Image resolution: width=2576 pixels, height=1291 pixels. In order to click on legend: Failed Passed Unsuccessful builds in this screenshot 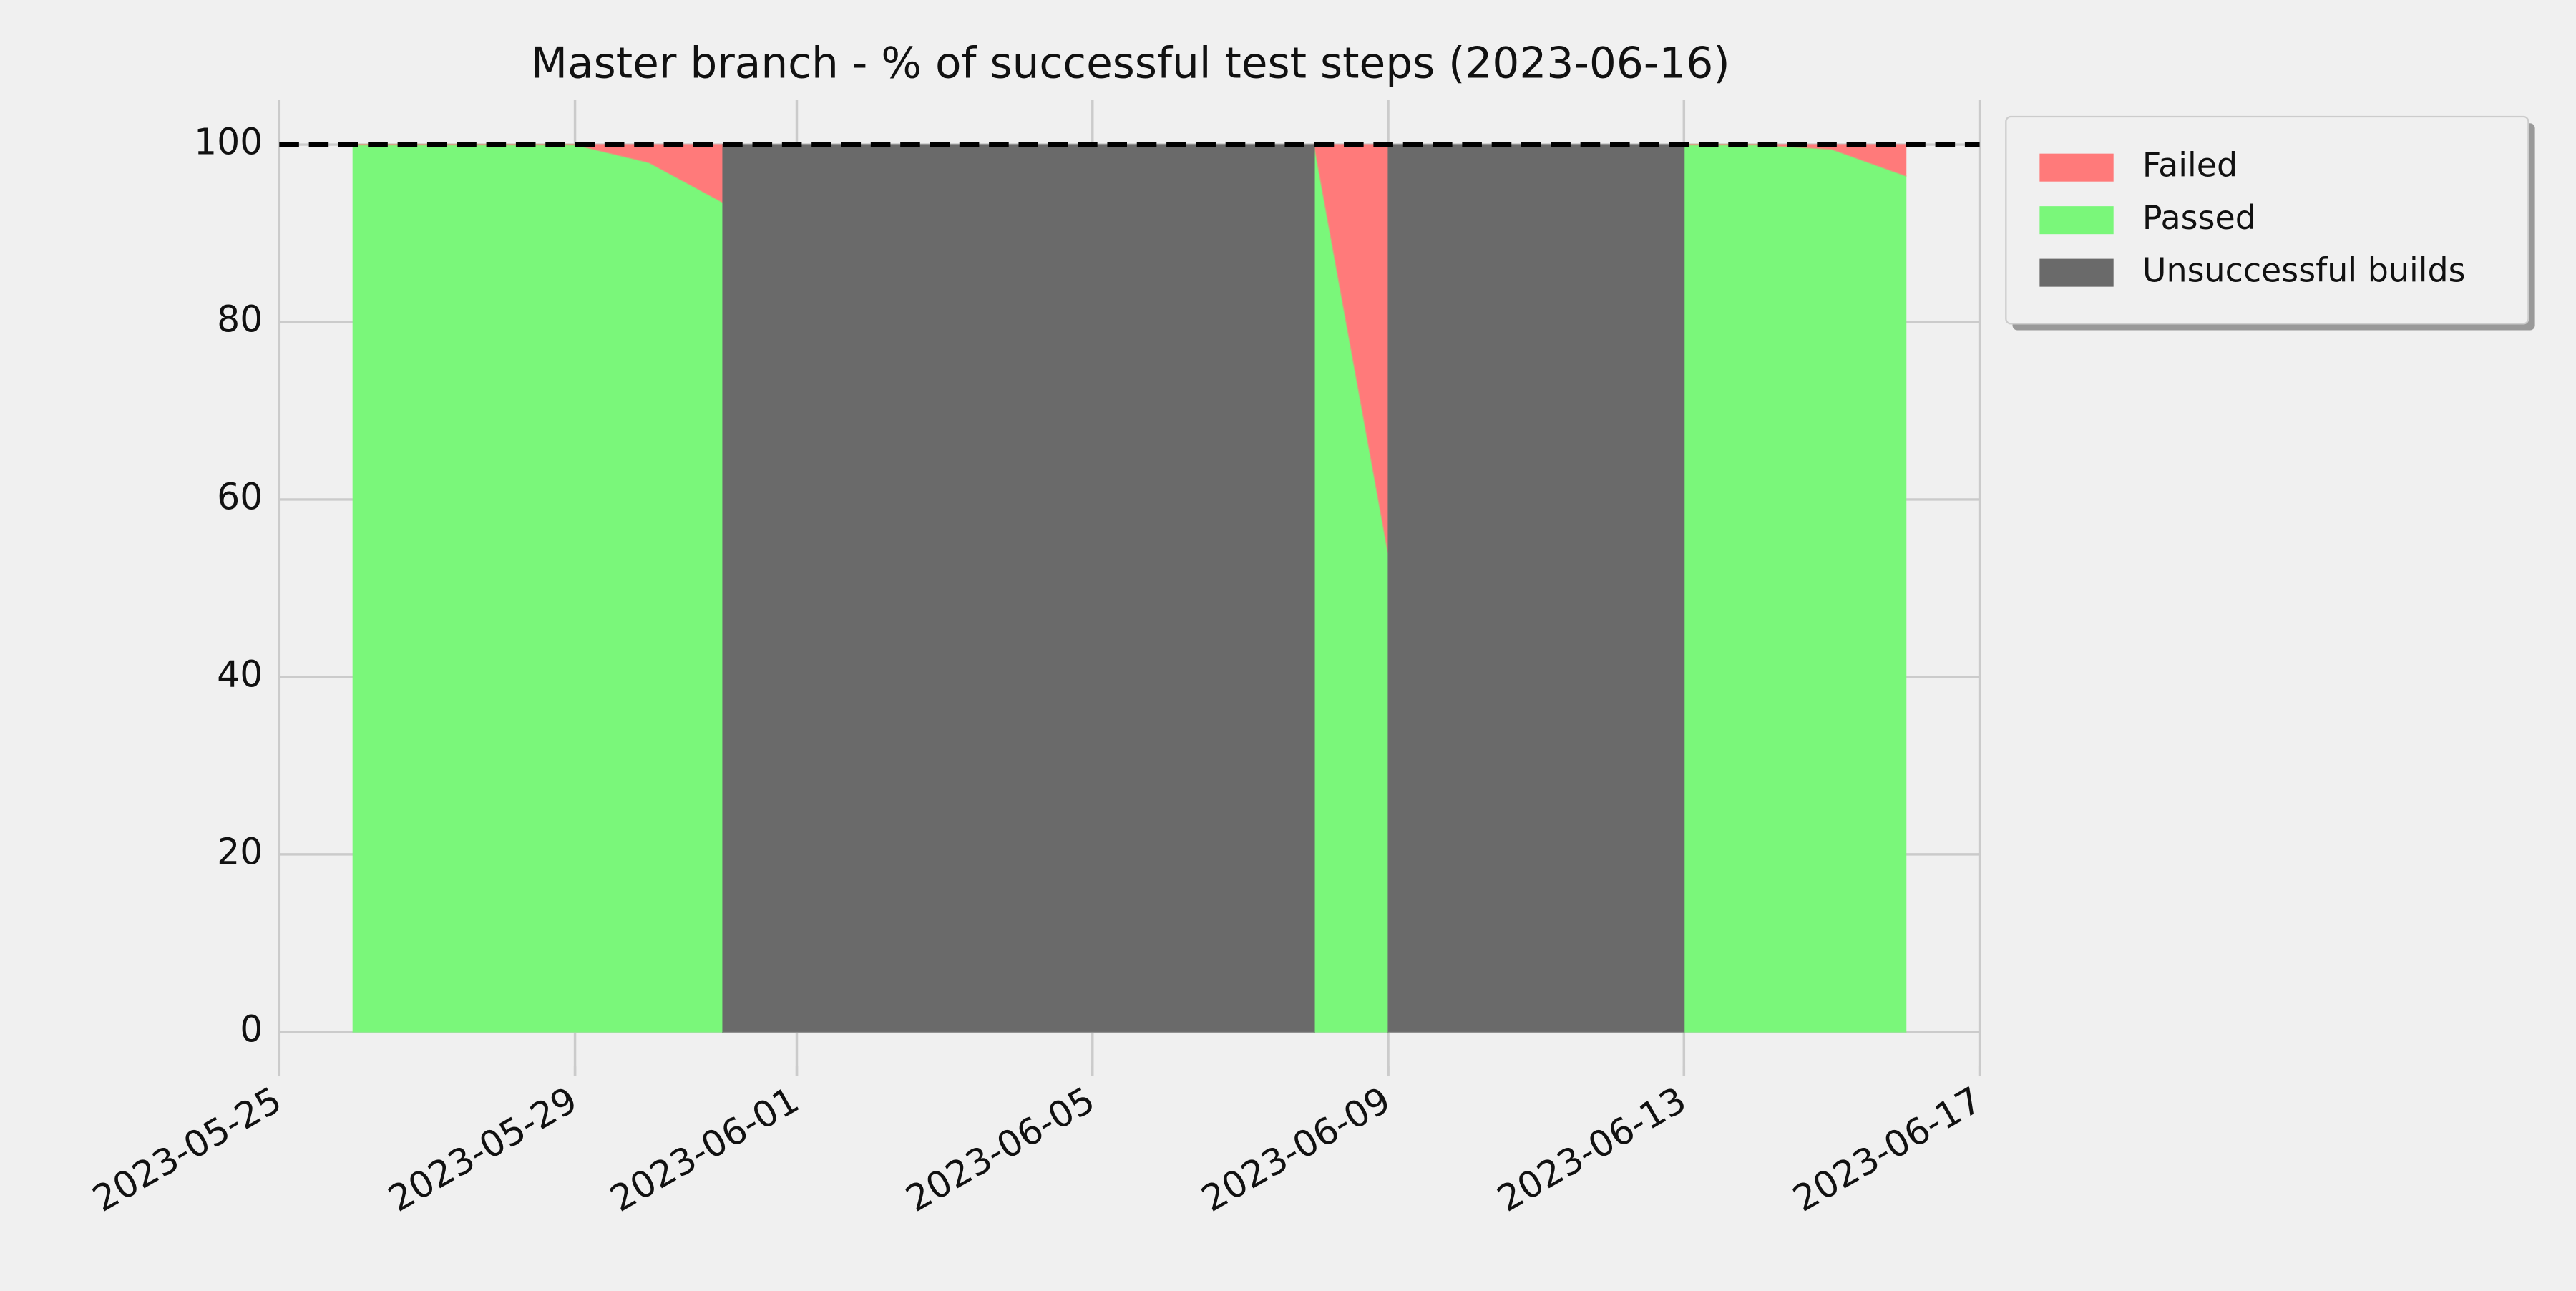, I will do `click(2270, 223)`.